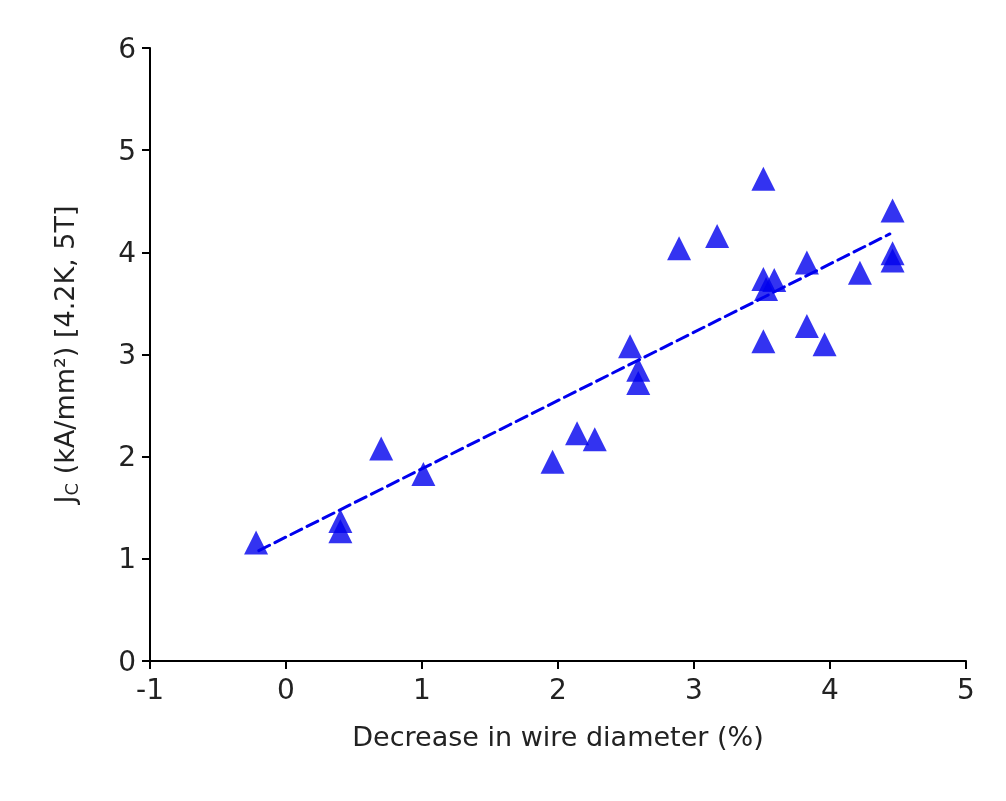 The height and width of the screenshot is (801, 1006). Describe the element at coordinates (127, 457) in the screenshot. I see `y-tick-label: 2` at that location.